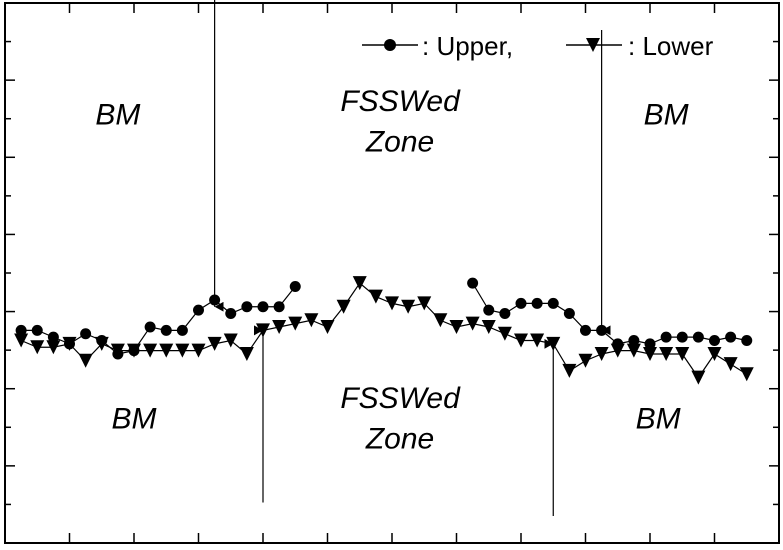 This screenshot has width=783, height=550. Describe the element at coordinates (467, 46) in the screenshot. I see `legend-upper-label: : Upper,` at that location.